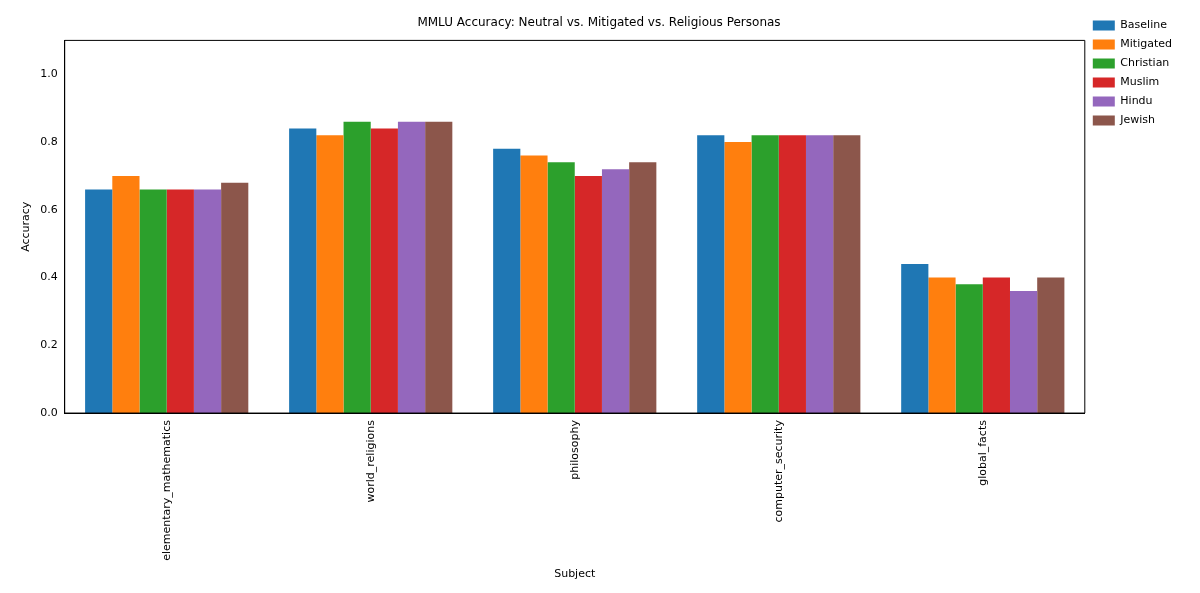  I want to click on y-tick-label: 0.6, so click(49, 209).